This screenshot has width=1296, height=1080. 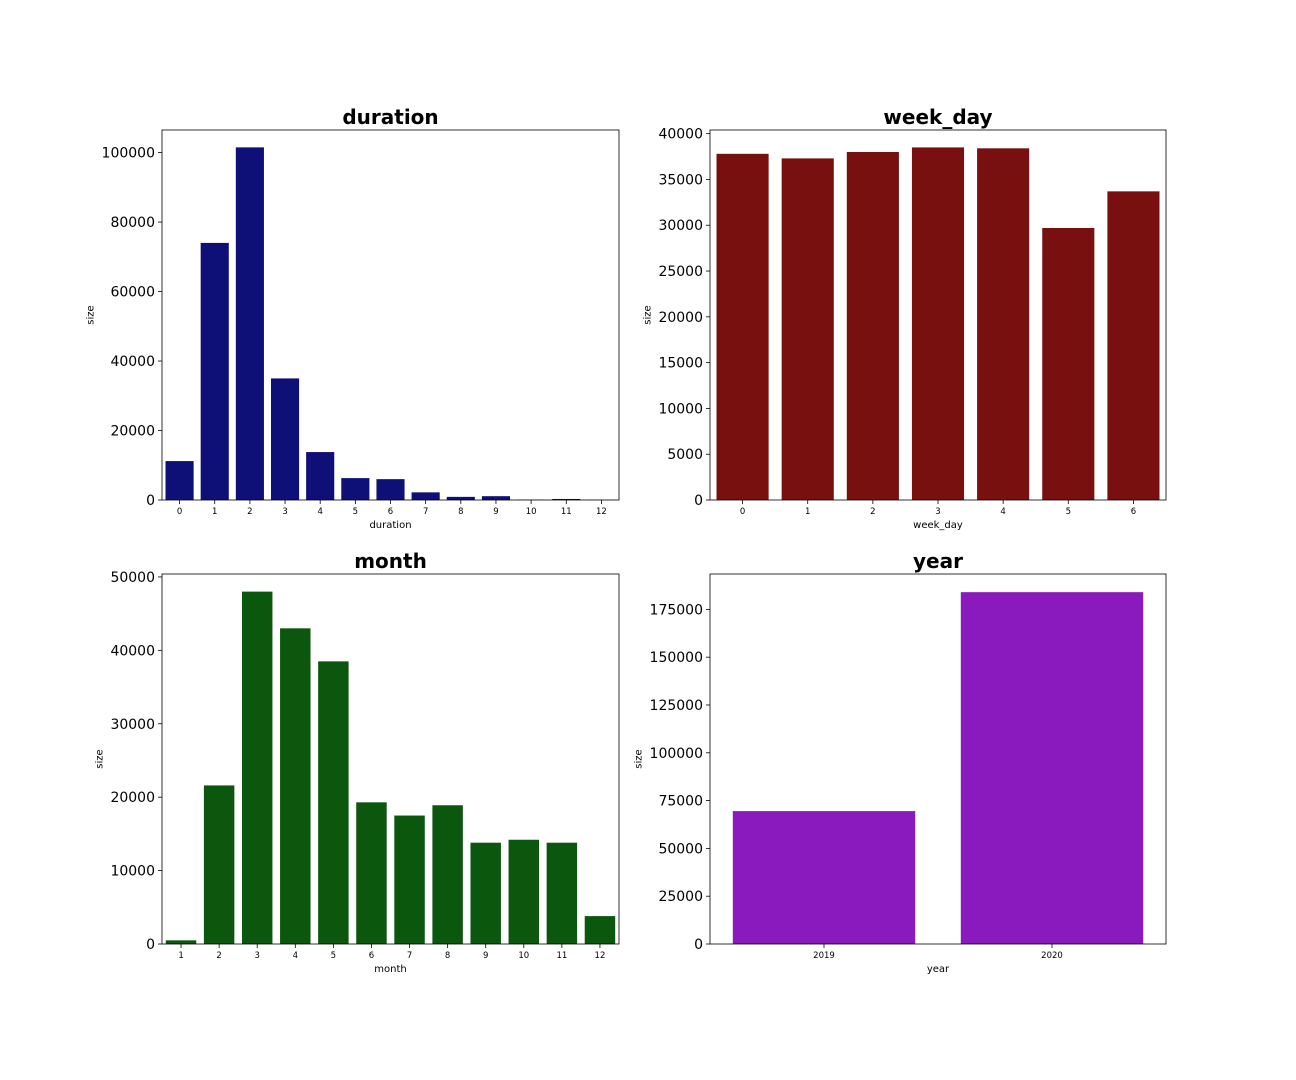 What do you see at coordinates (824, 956) in the screenshot?
I see `x-tick-label: 2019` at bounding box center [824, 956].